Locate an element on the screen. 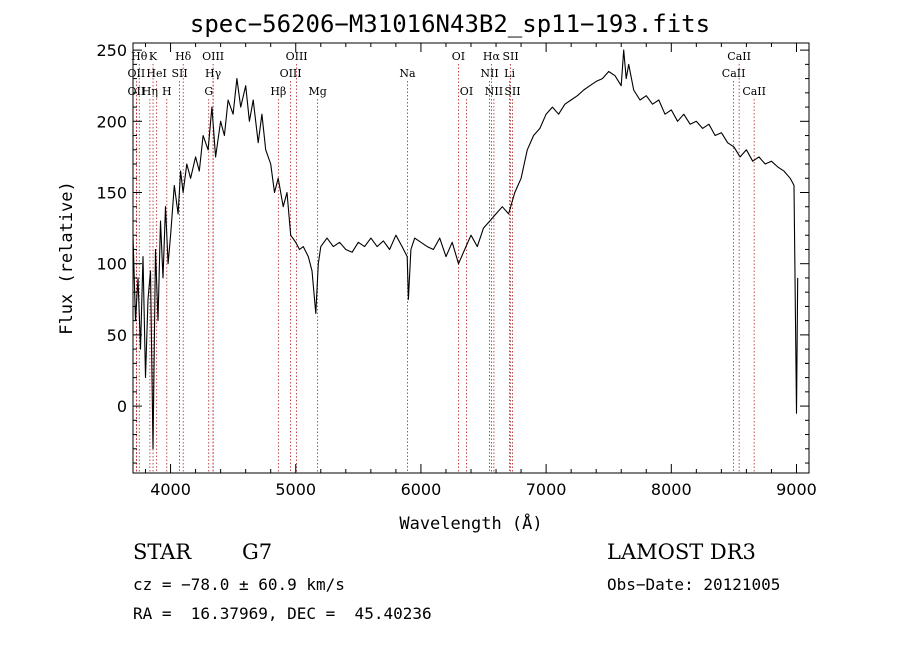  line-label-5: OI is located at coordinates (458, 56).